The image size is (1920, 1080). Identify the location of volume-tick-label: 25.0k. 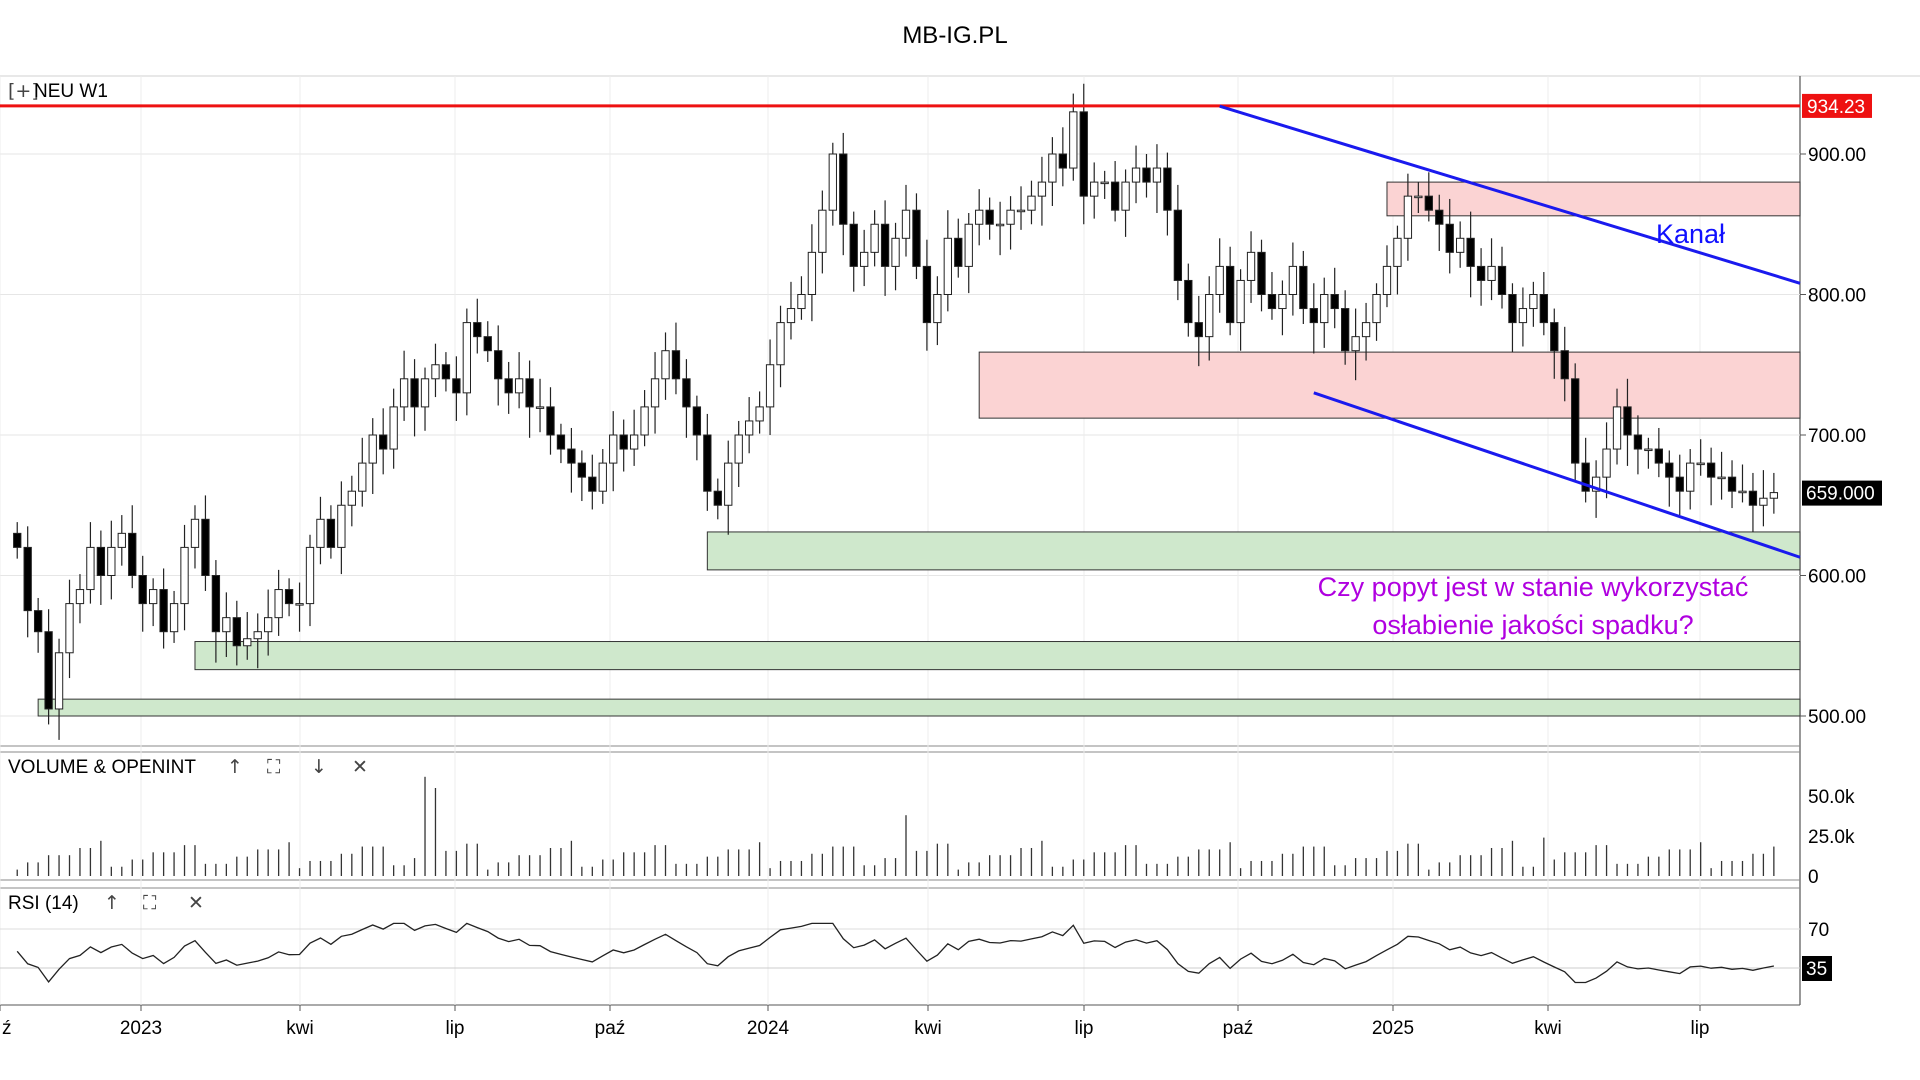
(1831, 837).